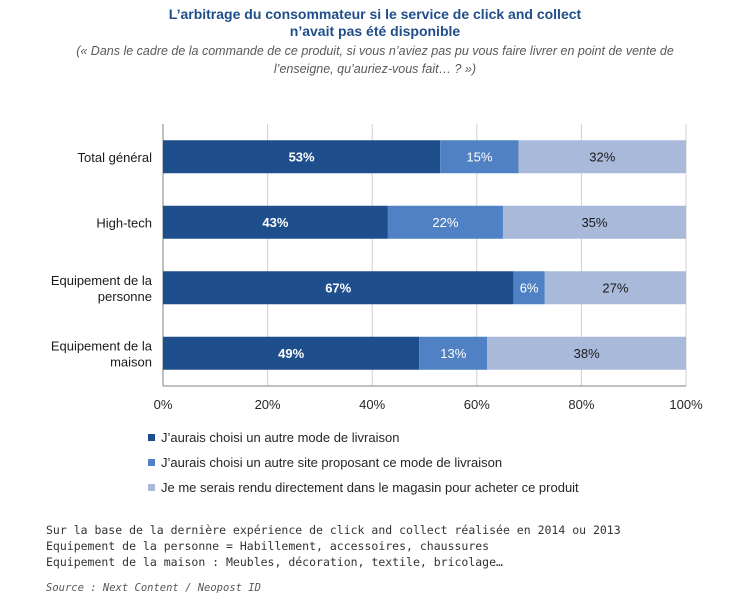 Image resolution: width=750 pixels, height=601 pixels. What do you see at coordinates (477, 404) in the screenshot?
I see `x-tick-label: 60%` at bounding box center [477, 404].